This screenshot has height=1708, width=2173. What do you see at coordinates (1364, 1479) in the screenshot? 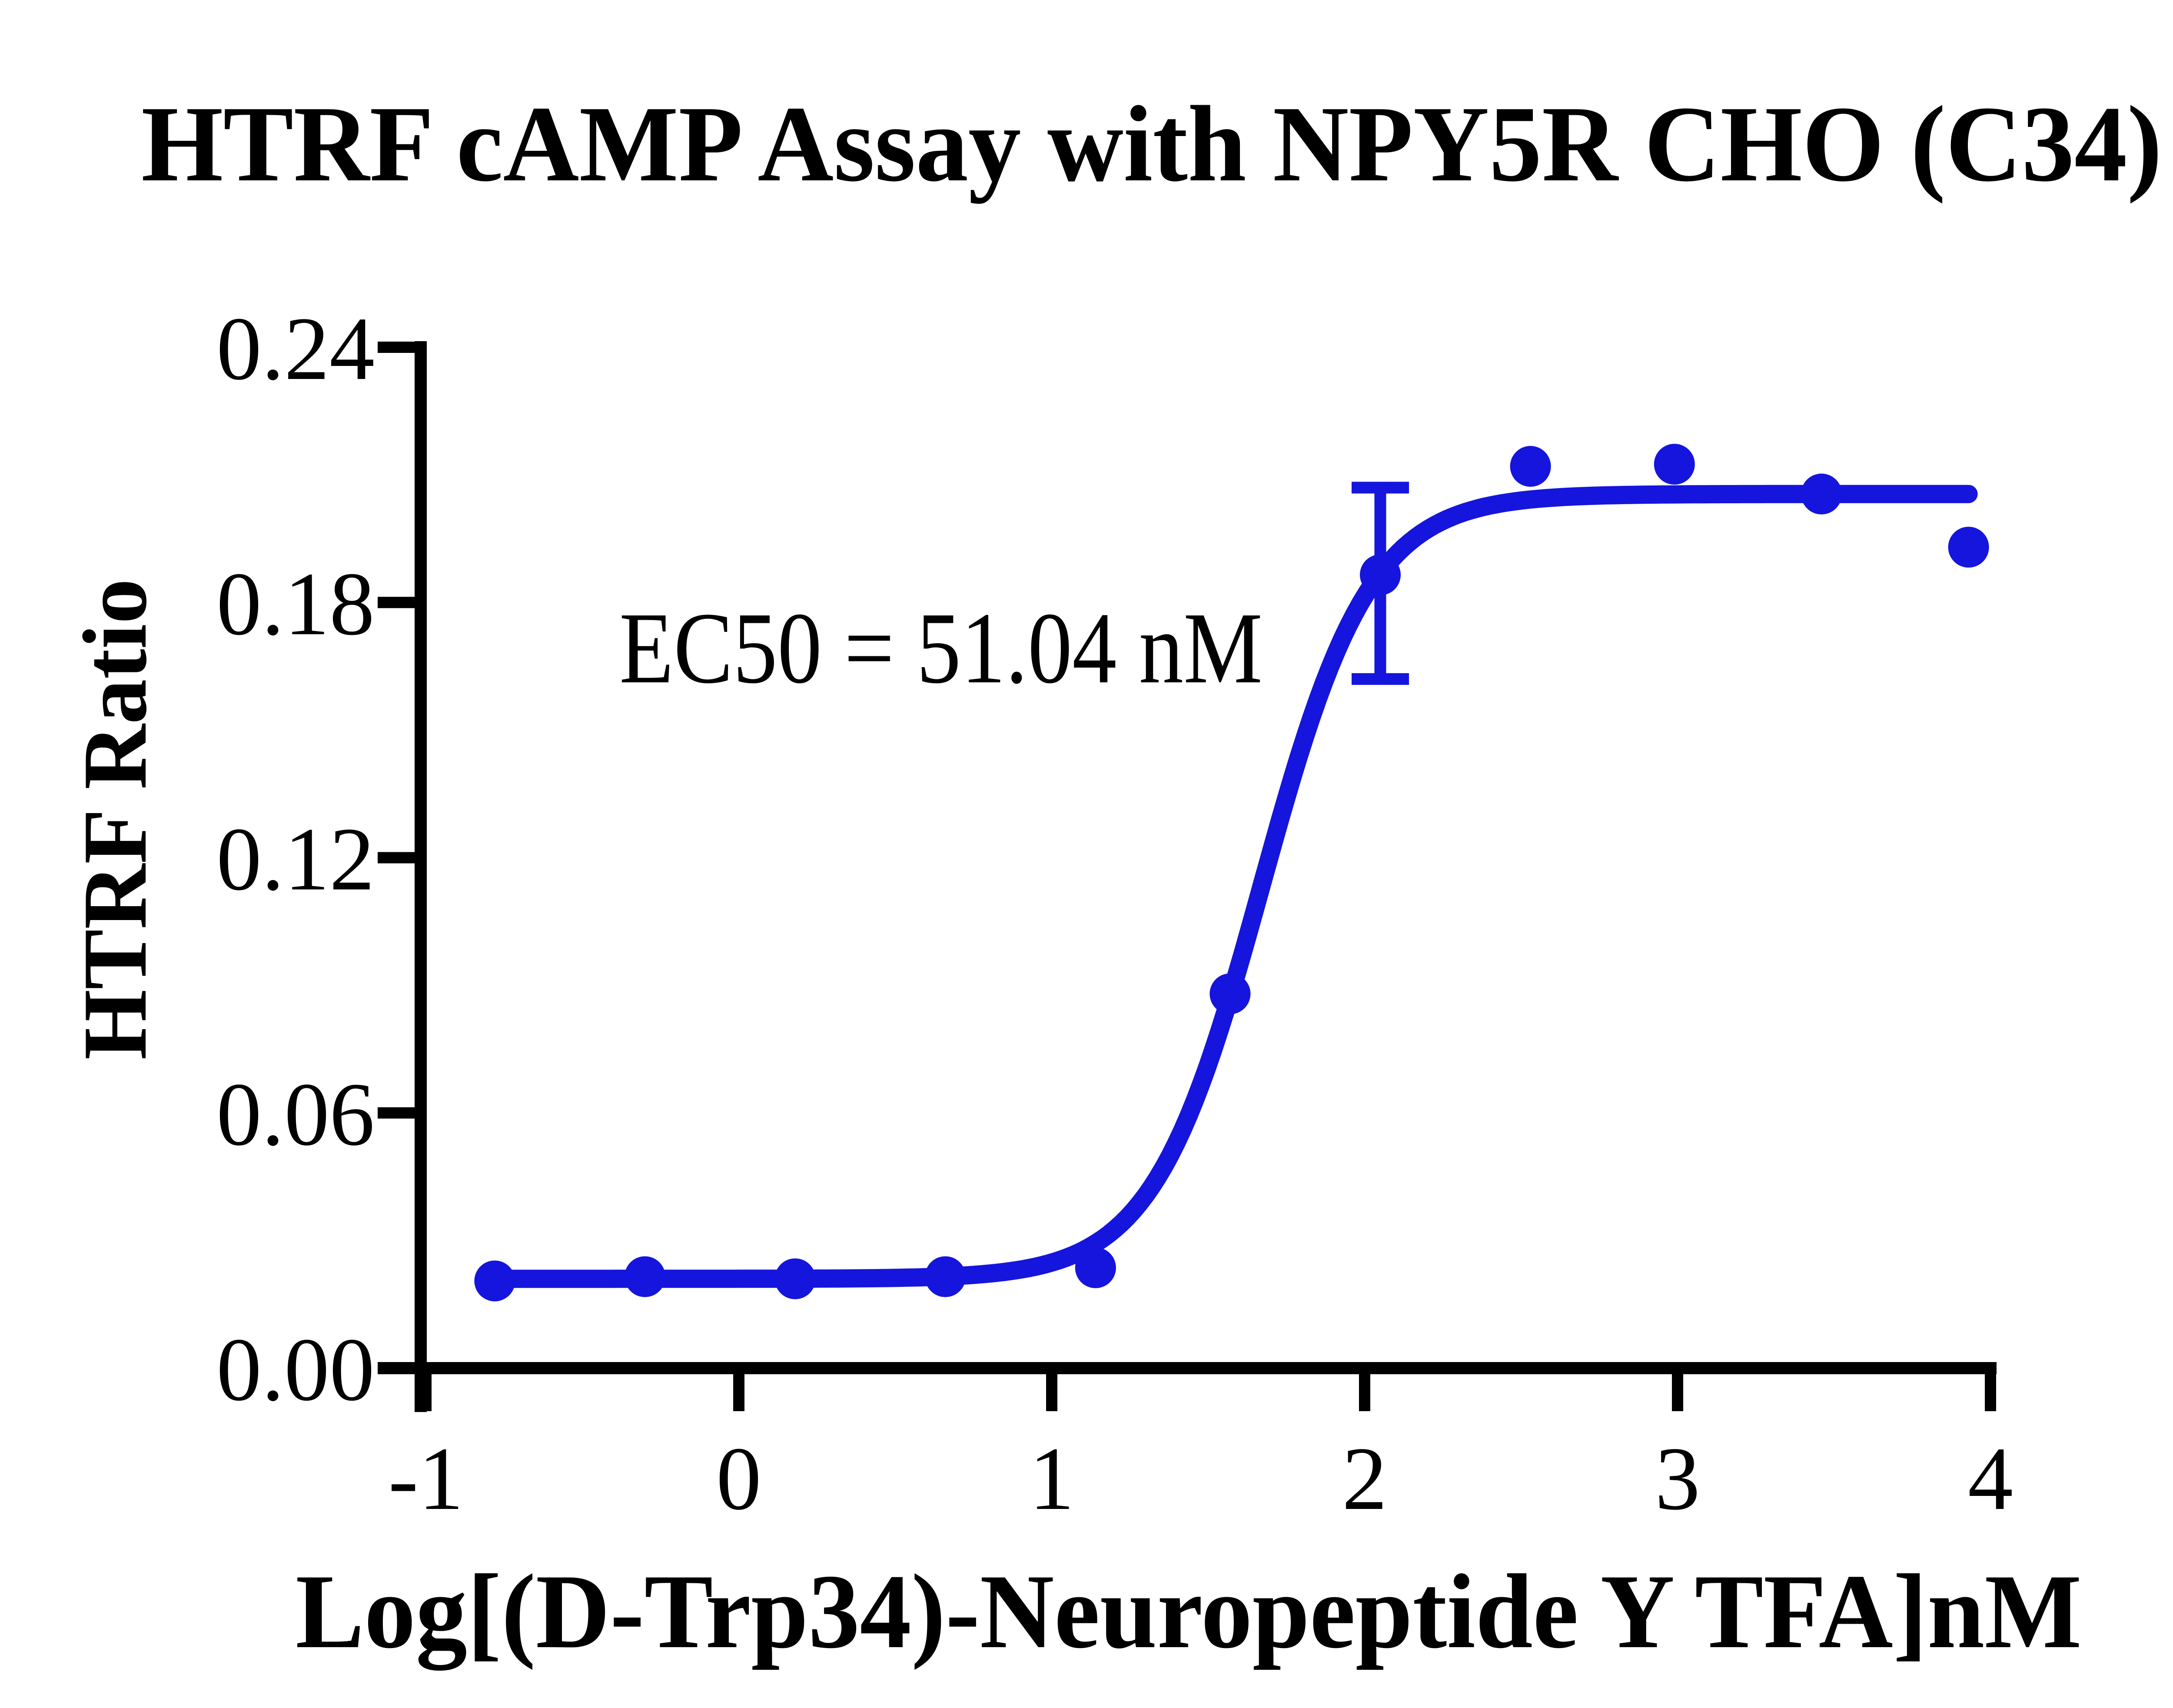
I see `x-tick-label: 2` at bounding box center [1364, 1479].